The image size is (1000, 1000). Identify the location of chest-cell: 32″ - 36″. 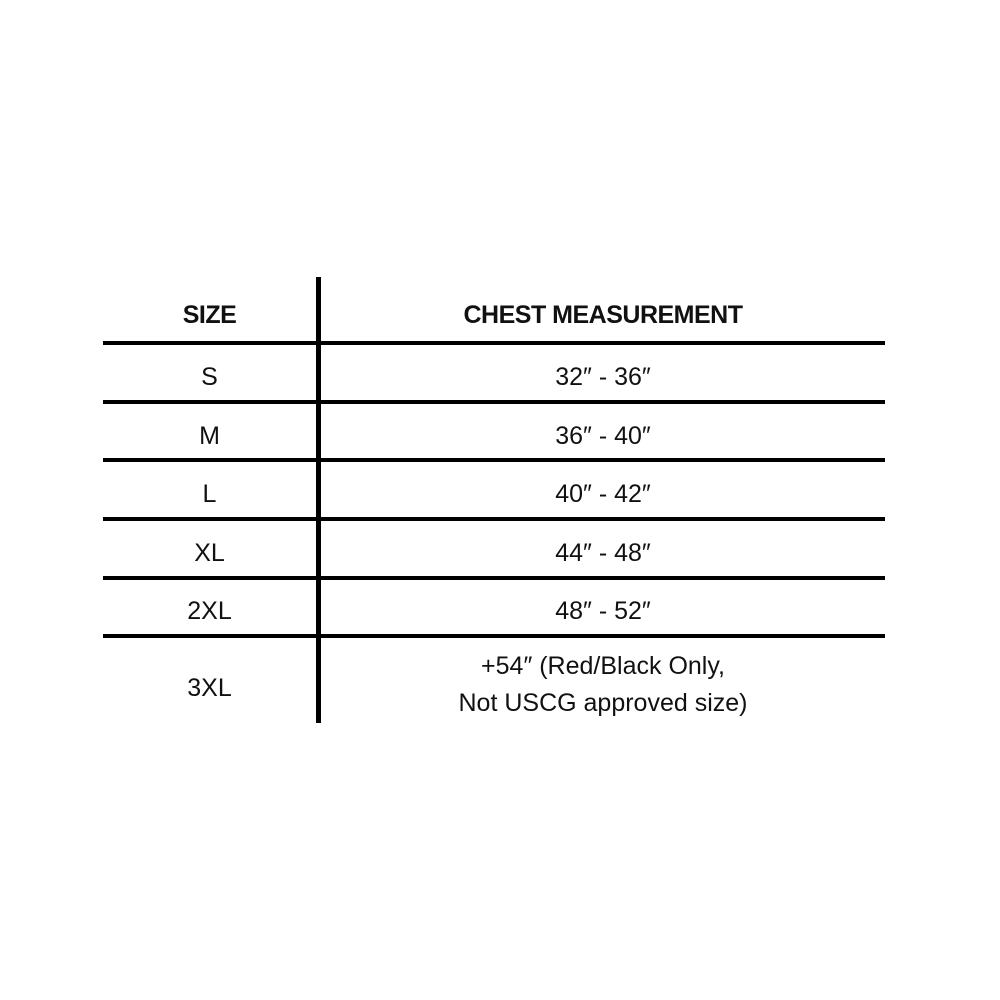
(603, 377).